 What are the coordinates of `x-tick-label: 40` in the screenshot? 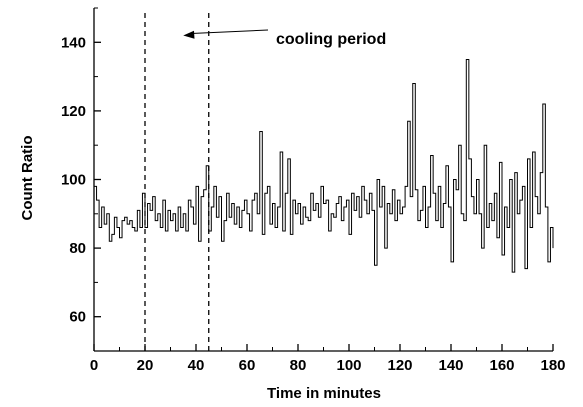 It's located at (196, 365).